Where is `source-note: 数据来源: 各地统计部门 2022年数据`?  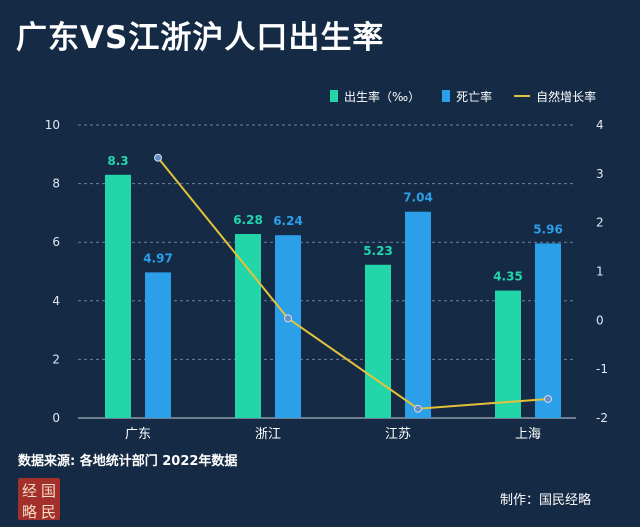 source-note: 数据来源: 各地统计部门 2022年数据 is located at coordinates (128, 461).